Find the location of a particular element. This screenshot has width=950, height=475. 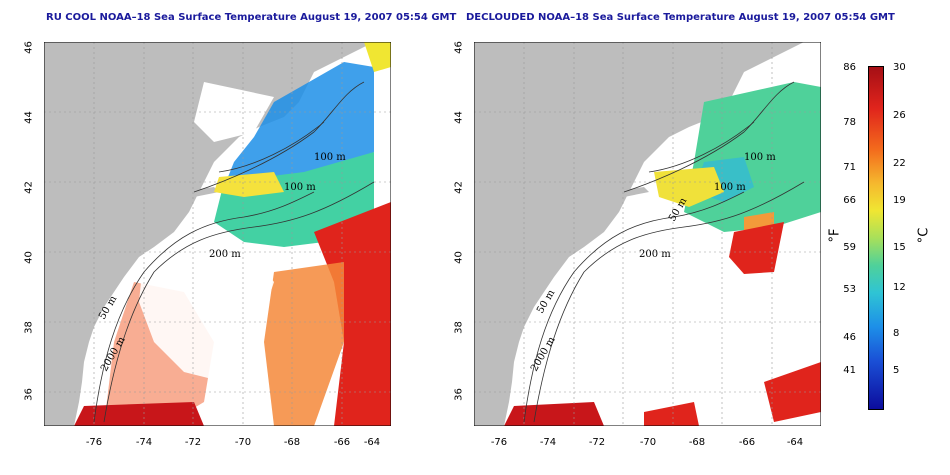

sst-red-offshore is located at coordinates (352, 314).